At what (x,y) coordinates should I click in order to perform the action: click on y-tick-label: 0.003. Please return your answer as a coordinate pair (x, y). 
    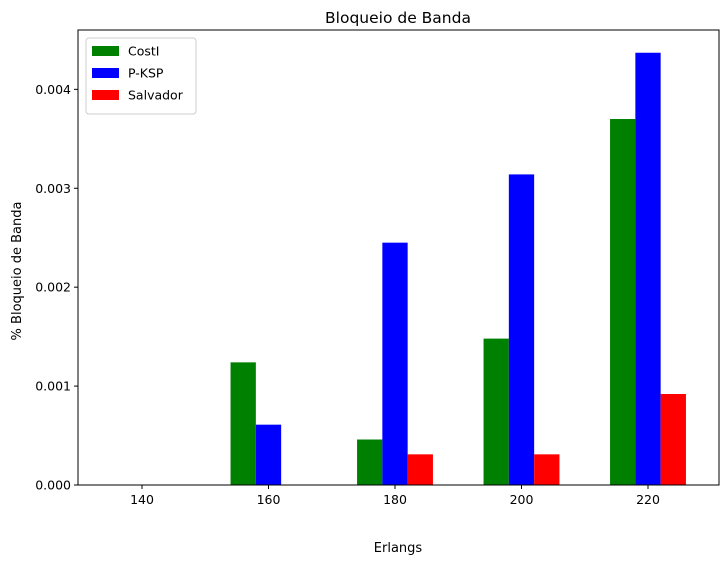
    Looking at the image, I should click on (53, 188).